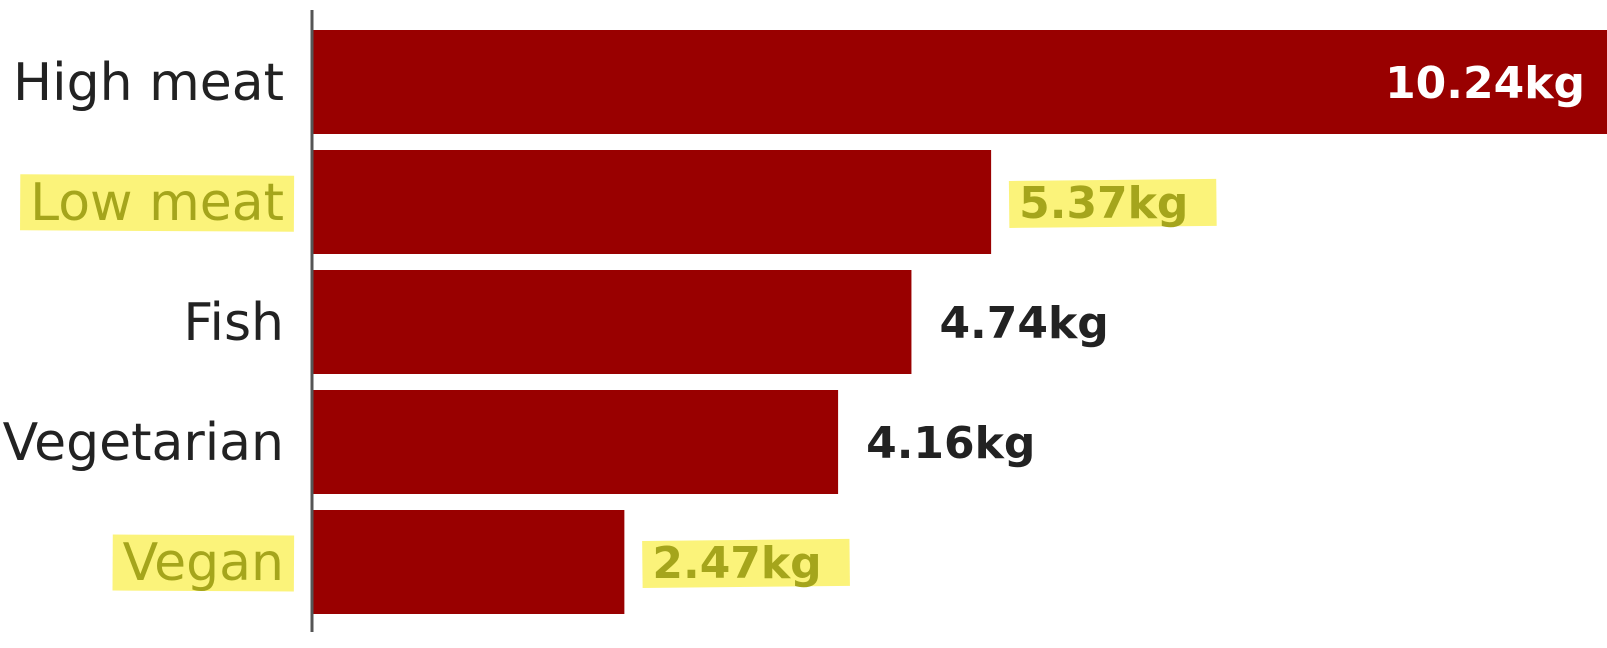 This screenshot has width=1607, height=648. I want to click on bar-high-meat, so click(959, 82).